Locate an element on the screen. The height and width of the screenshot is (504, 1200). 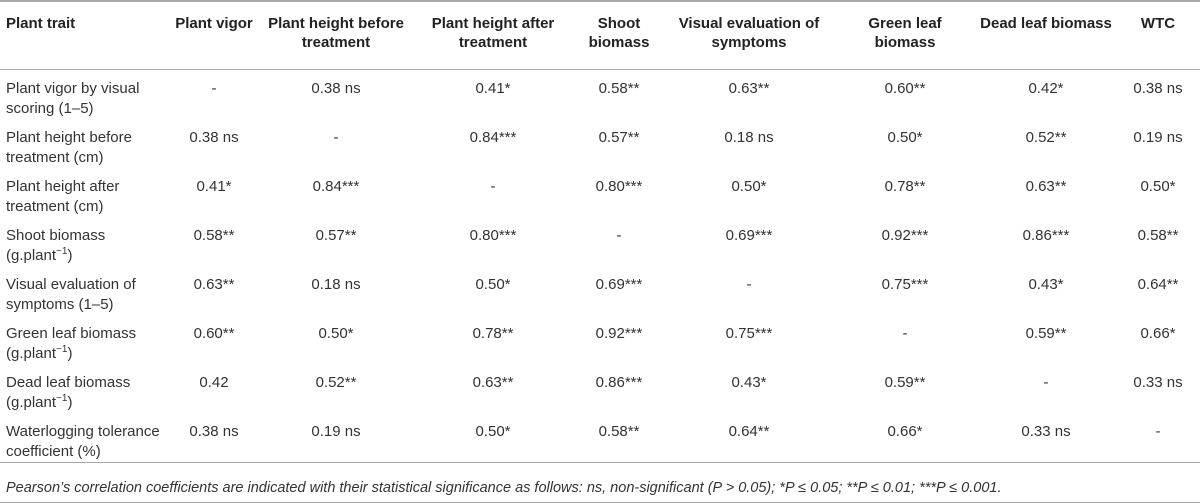
row-trait-label: Plant height before treatment (cm) is located at coordinates (69, 147).